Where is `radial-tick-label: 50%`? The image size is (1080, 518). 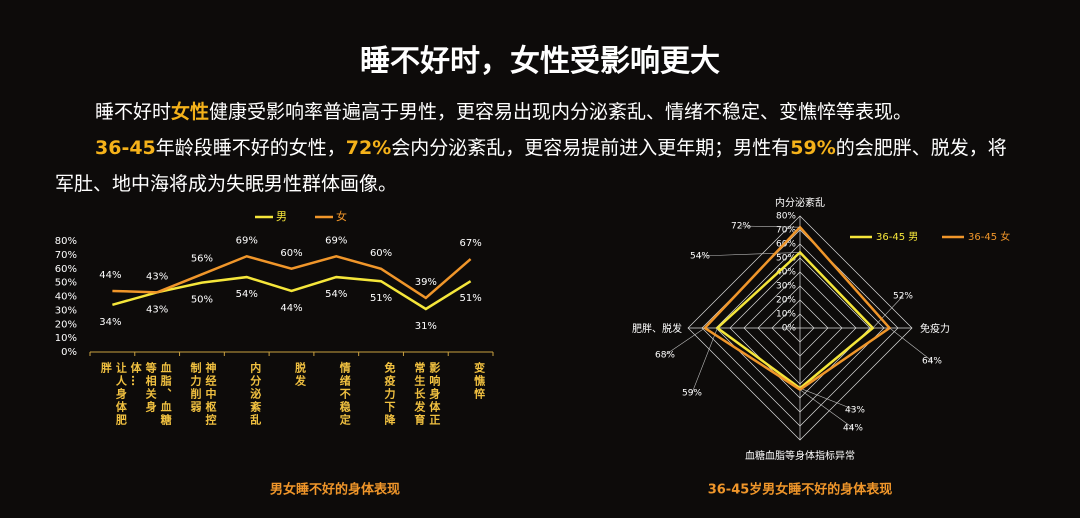 radial-tick-label: 50% is located at coordinates (786, 259).